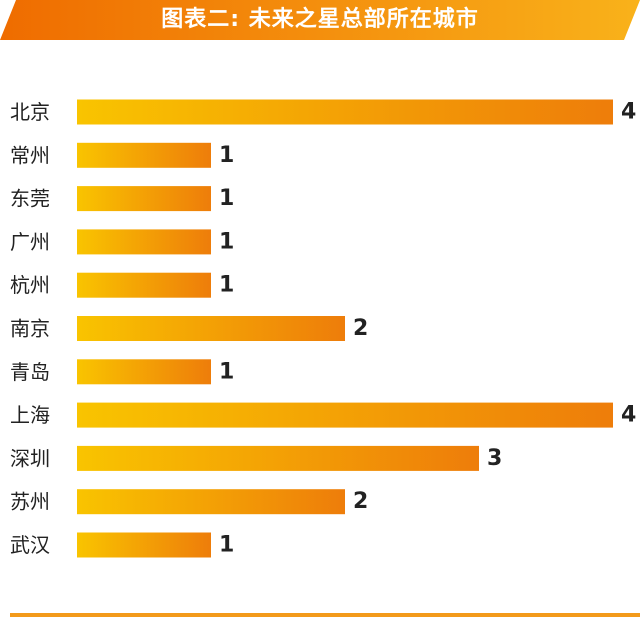 Image resolution: width=640 pixels, height=621 pixels. I want to click on category-label: 青岛, so click(30, 372).